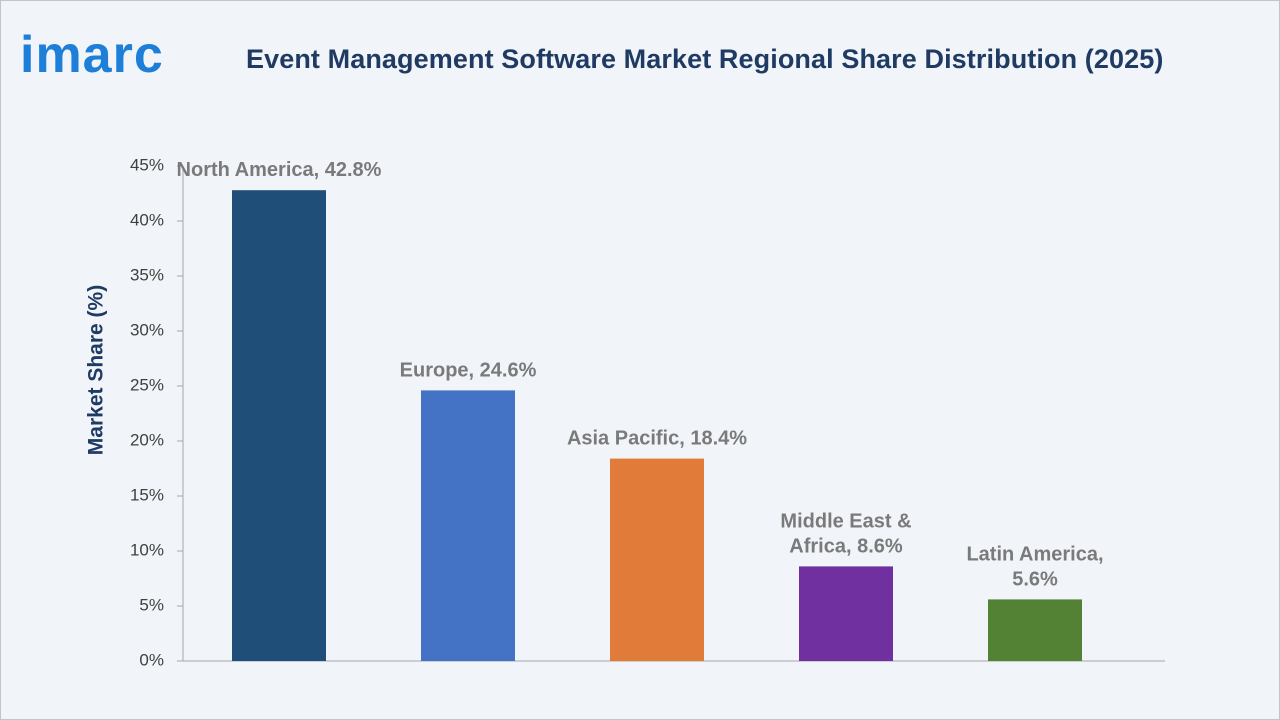 The width and height of the screenshot is (1280, 720). I want to click on imarc-logo: imarc, so click(92, 54).